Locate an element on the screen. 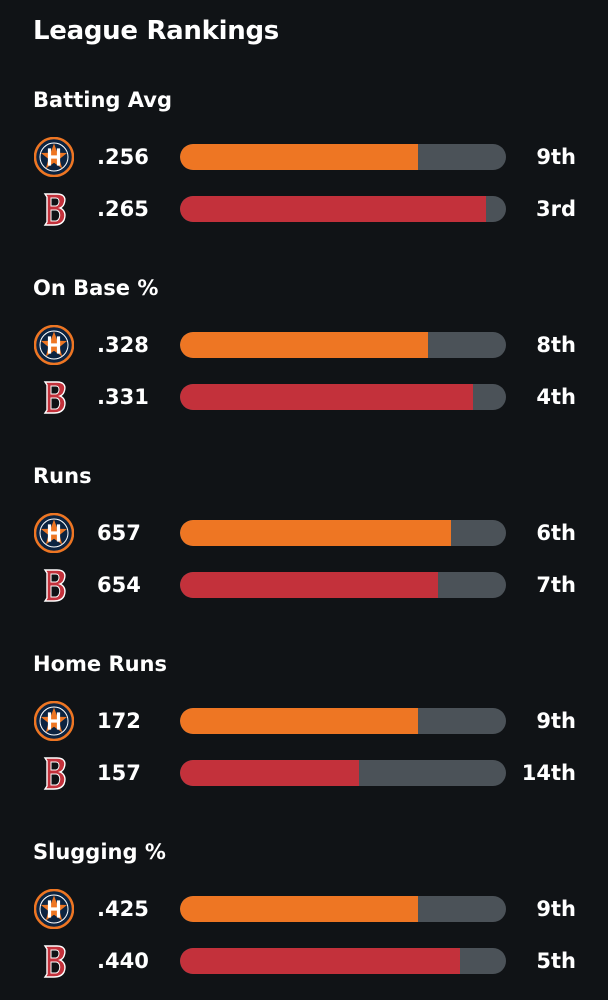  stat-value: .256 is located at coordinates (123, 157).